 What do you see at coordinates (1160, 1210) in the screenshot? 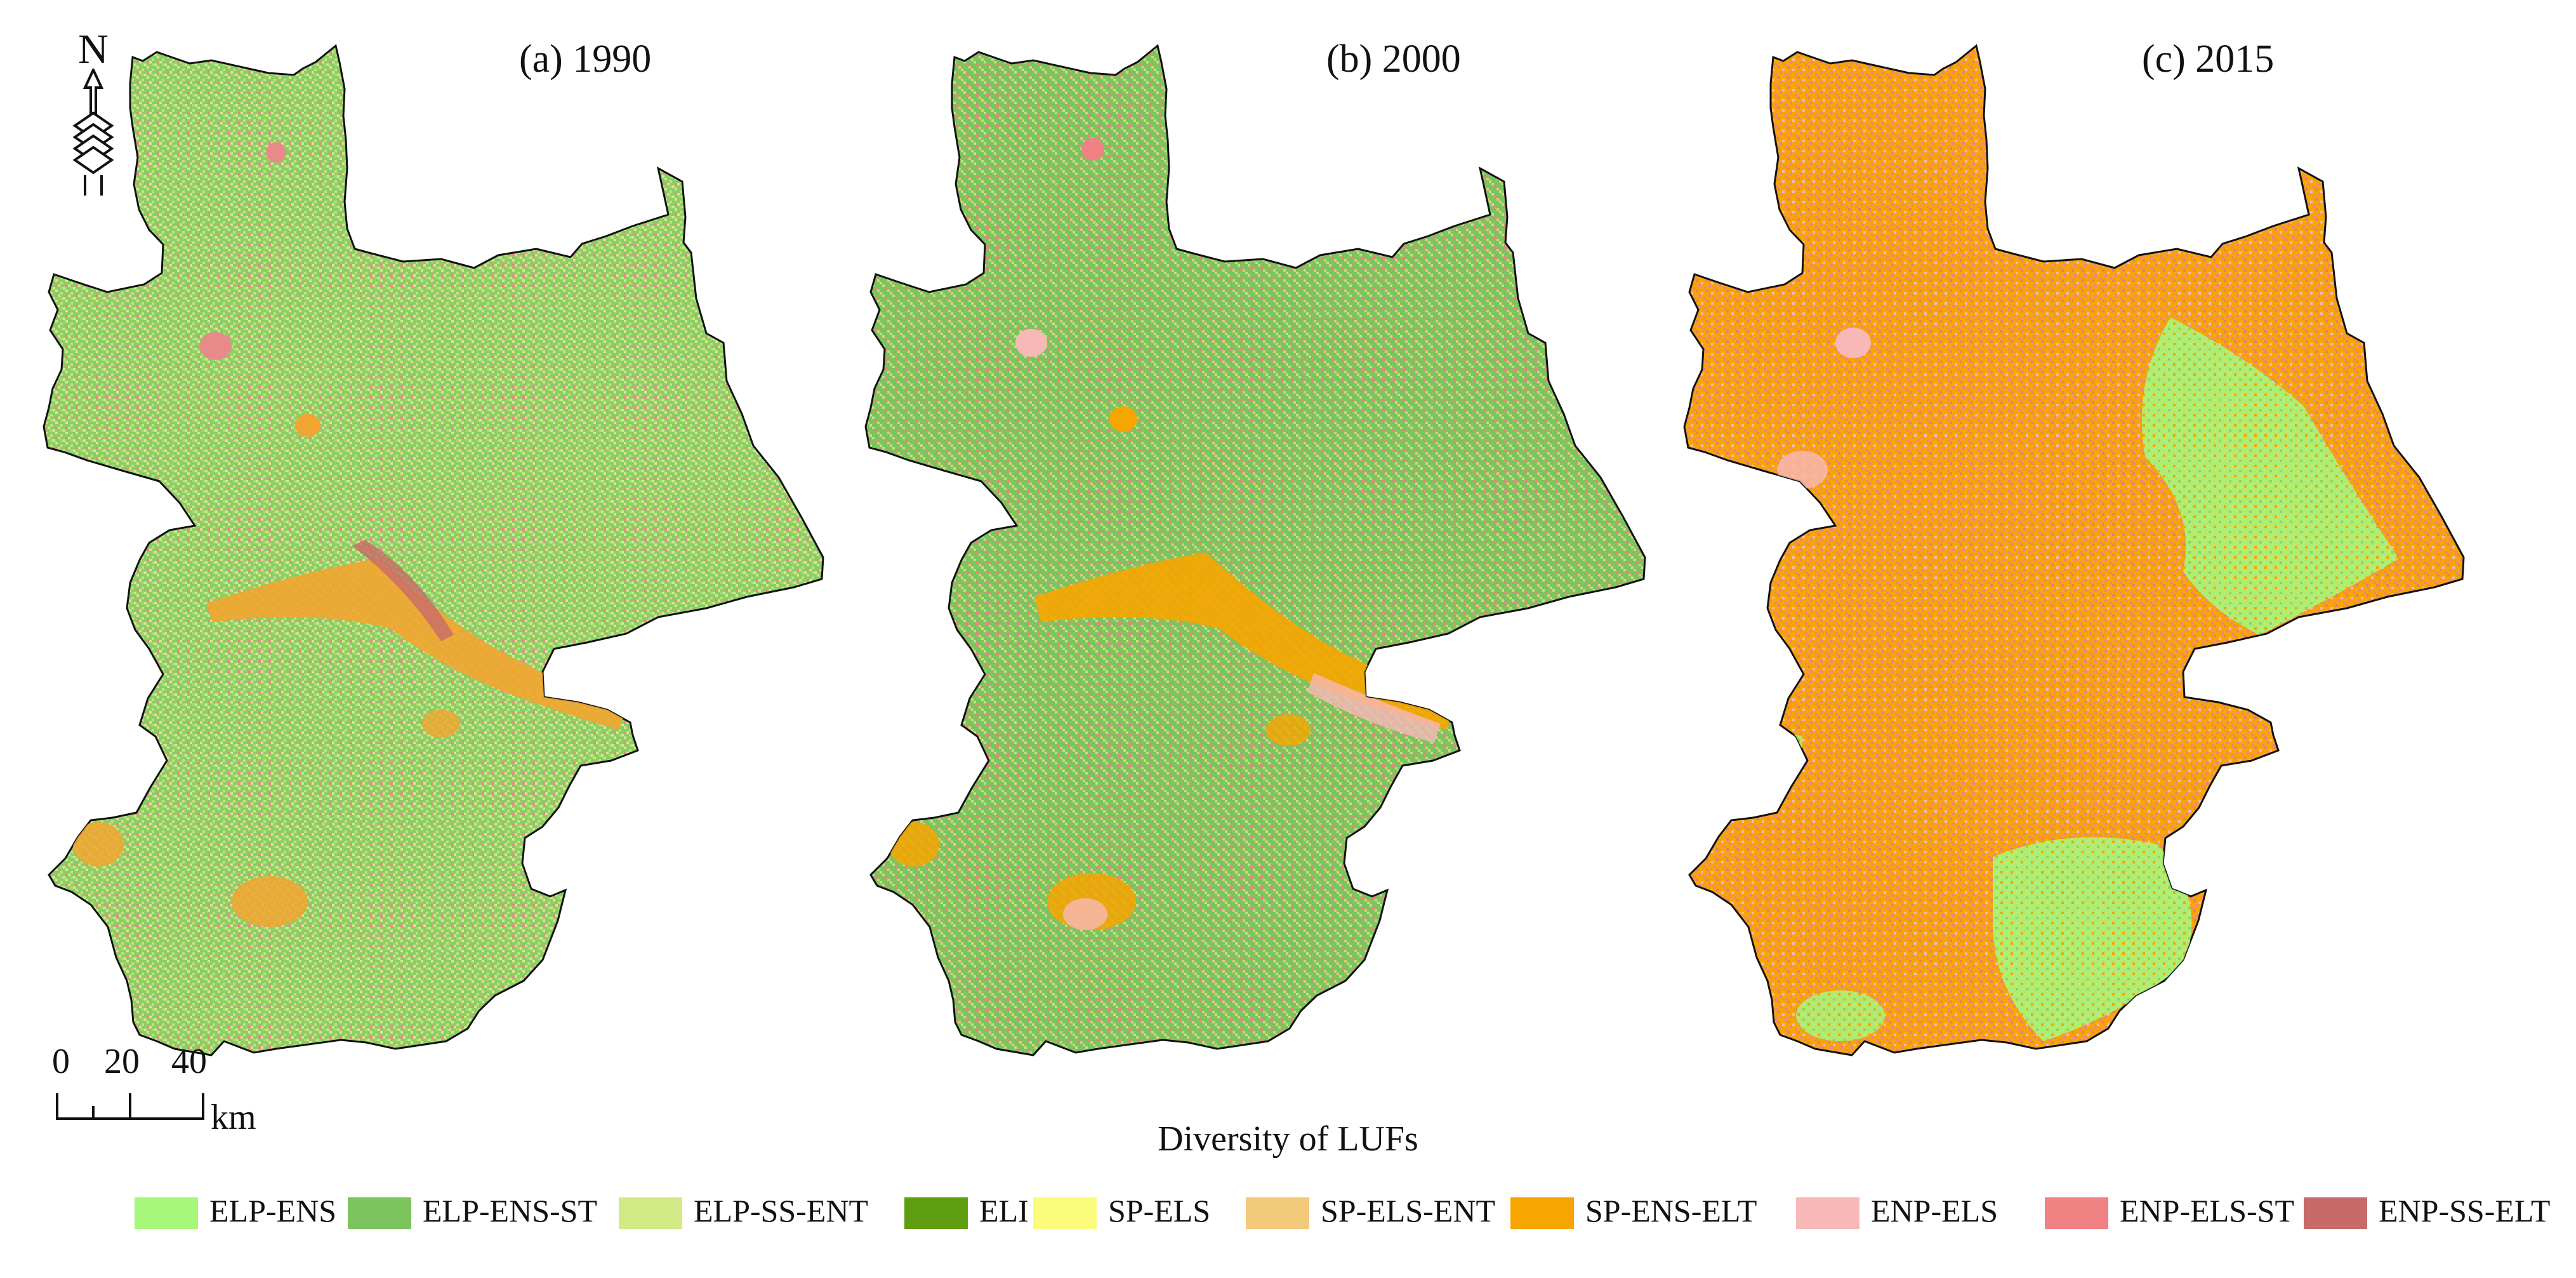
I see `legend-label: SP-ELS` at bounding box center [1160, 1210].